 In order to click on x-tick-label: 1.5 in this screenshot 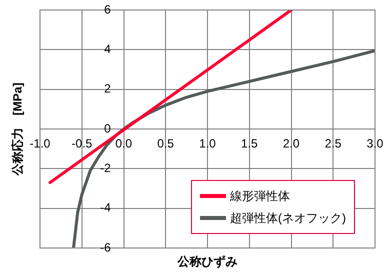, I will do `click(249, 143)`.